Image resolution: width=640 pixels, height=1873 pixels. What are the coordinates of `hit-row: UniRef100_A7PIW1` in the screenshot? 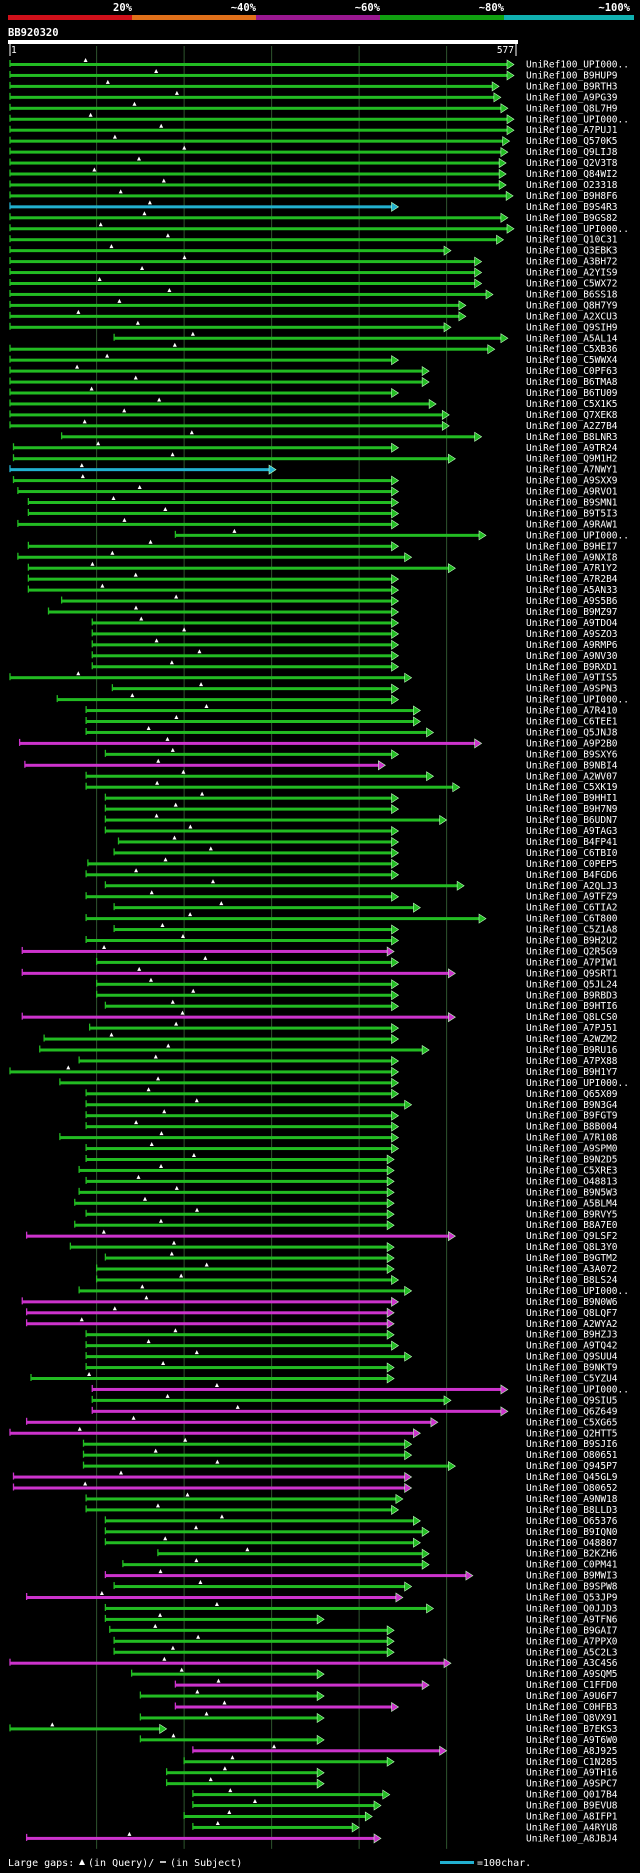 It's located at (356, 962).